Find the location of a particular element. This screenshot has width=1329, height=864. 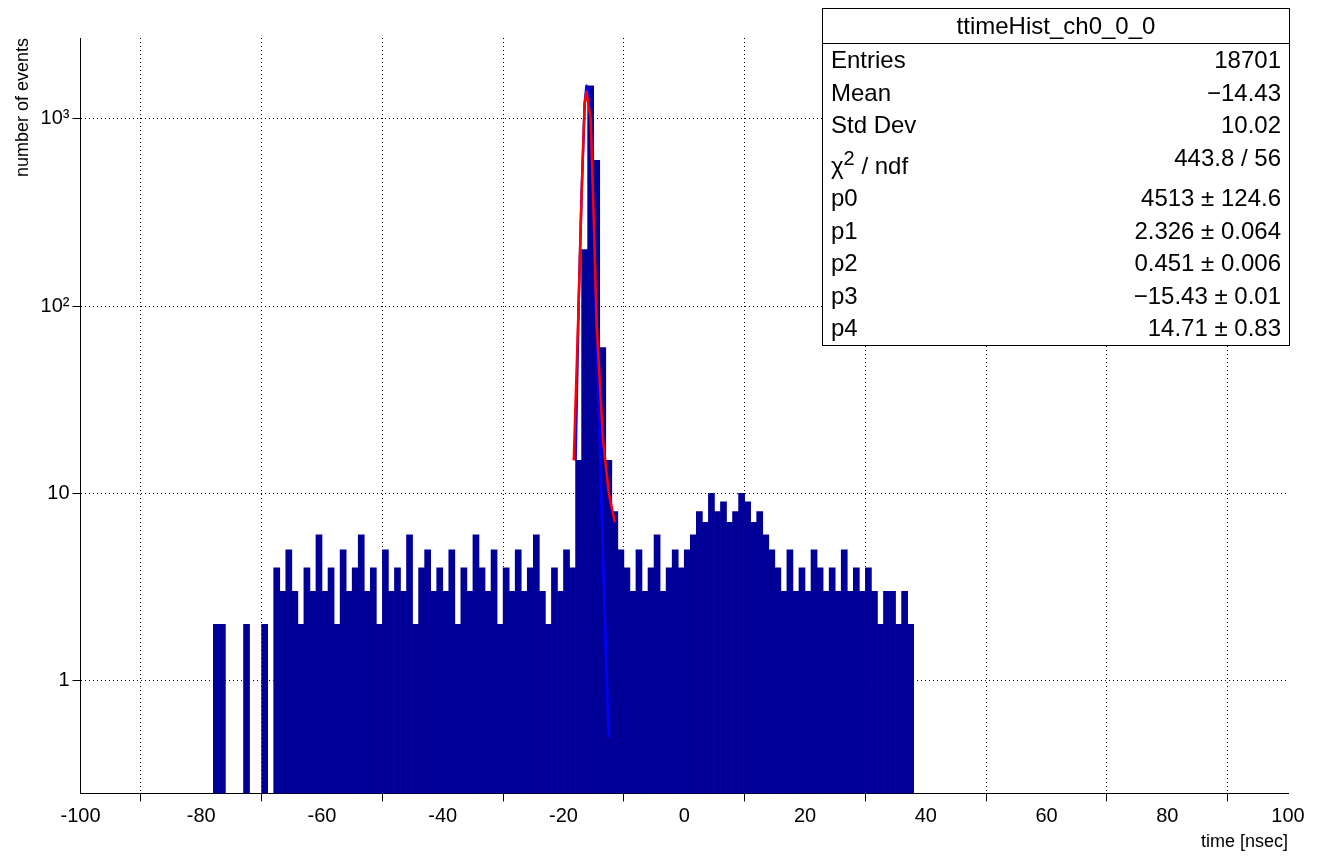

annotation: −14.43 is located at coordinates (1243, 92).